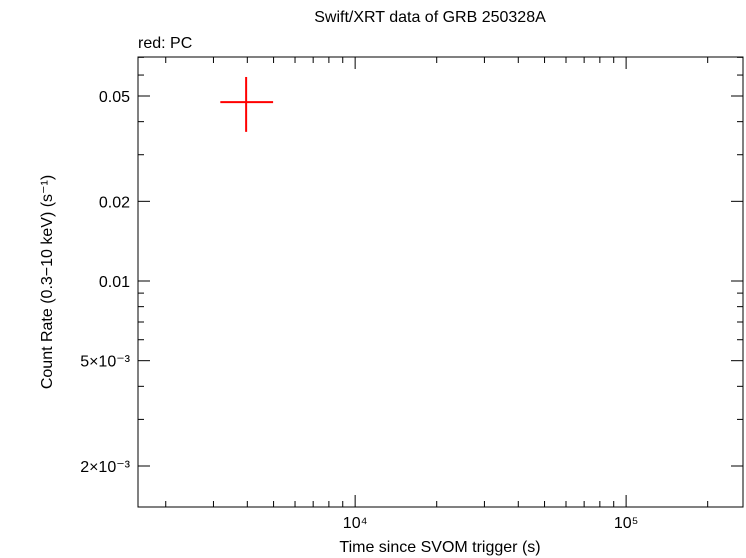  What do you see at coordinates (114, 97) in the screenshot?
I see `y-tick-label: 0.05` at bounding box center [114, 97].